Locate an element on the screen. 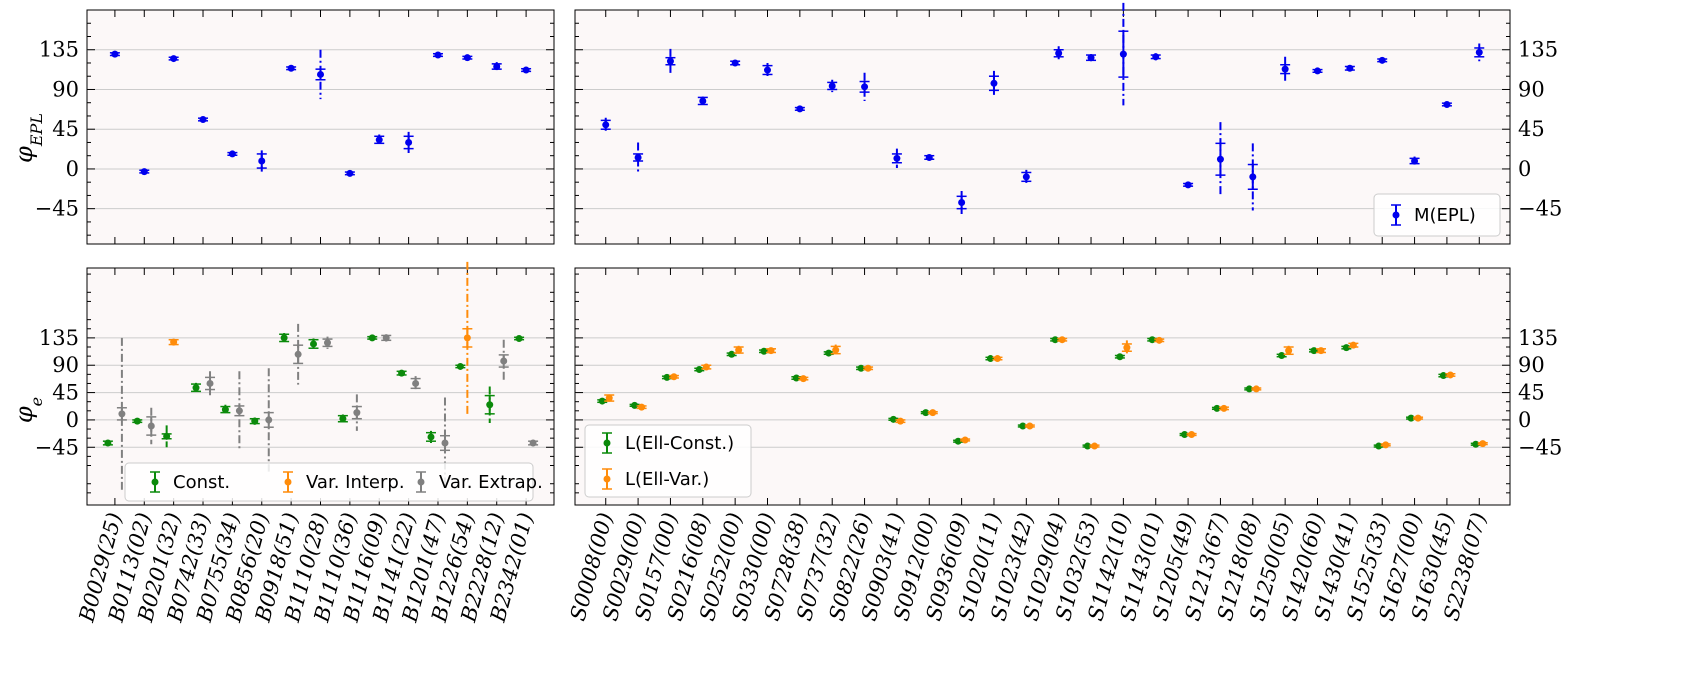 The width and height of the screenshot is (1706, 688). y-tick-label: 135 is located at coordinates (59, 50).